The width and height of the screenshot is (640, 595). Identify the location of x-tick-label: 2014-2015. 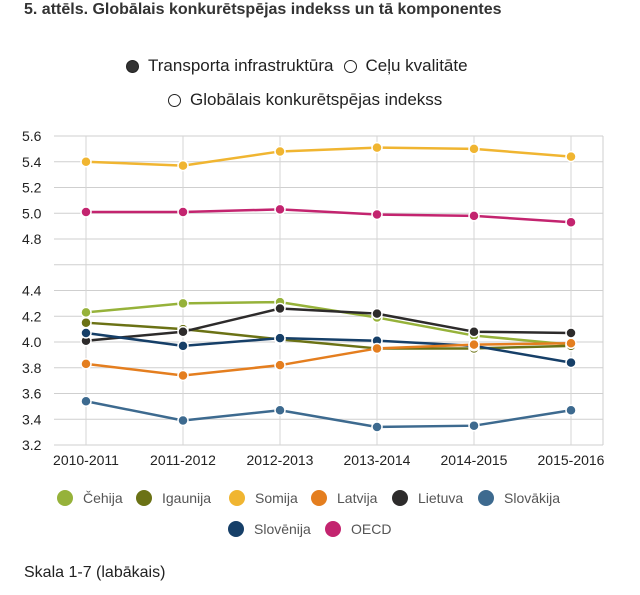
(474, 460).